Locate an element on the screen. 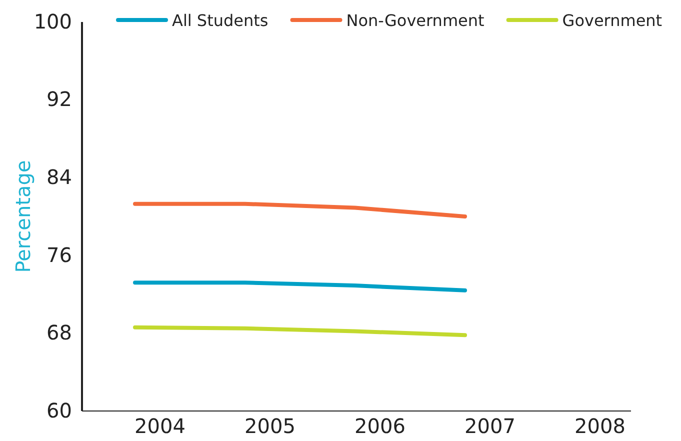 Image resolution: width=681 pixels, height=441 pixels. y-tick-label: 100 is located at coordinates (53, 21).